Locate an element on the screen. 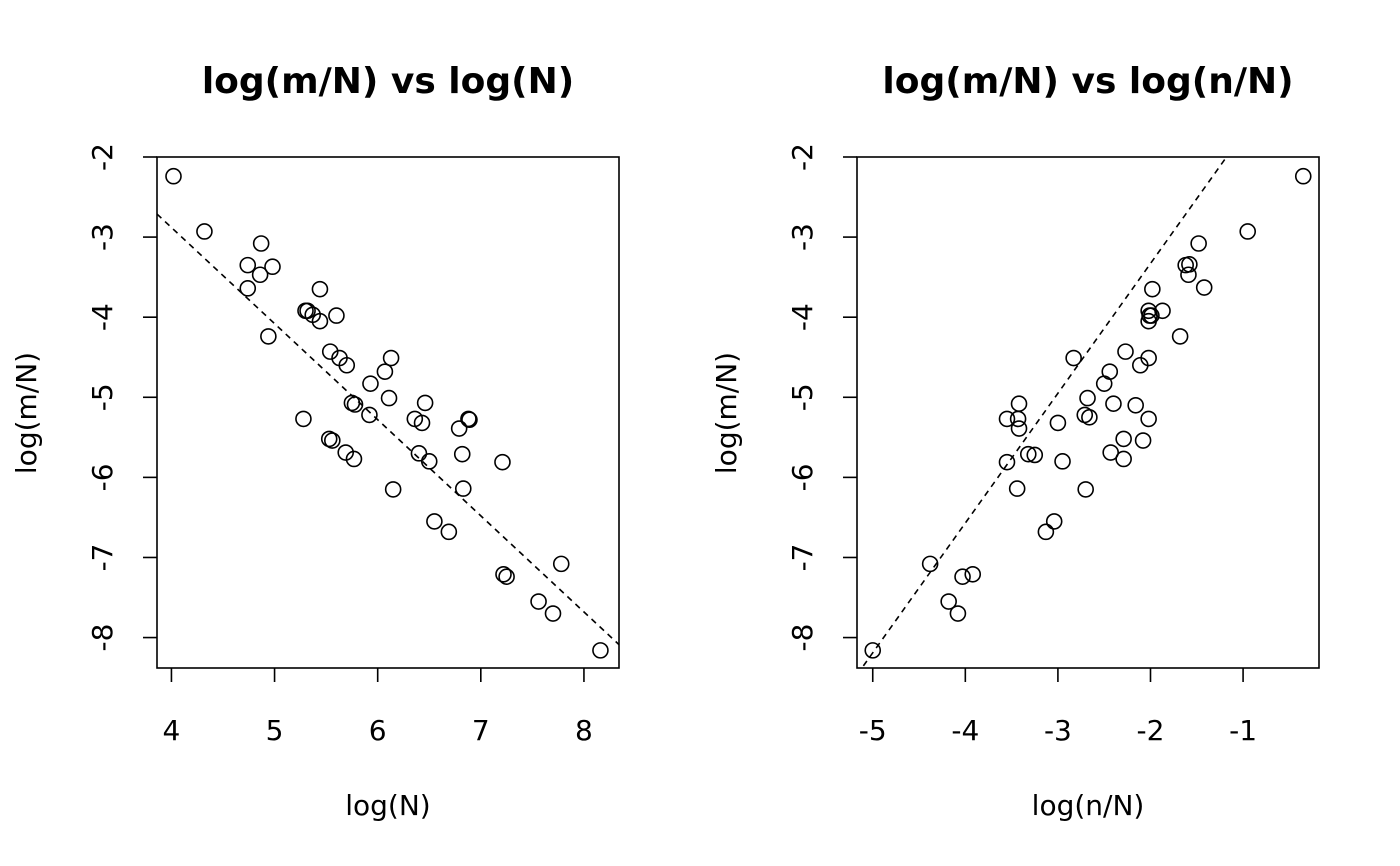  x-tick-label: 8 is located at coordinates (584, 730).